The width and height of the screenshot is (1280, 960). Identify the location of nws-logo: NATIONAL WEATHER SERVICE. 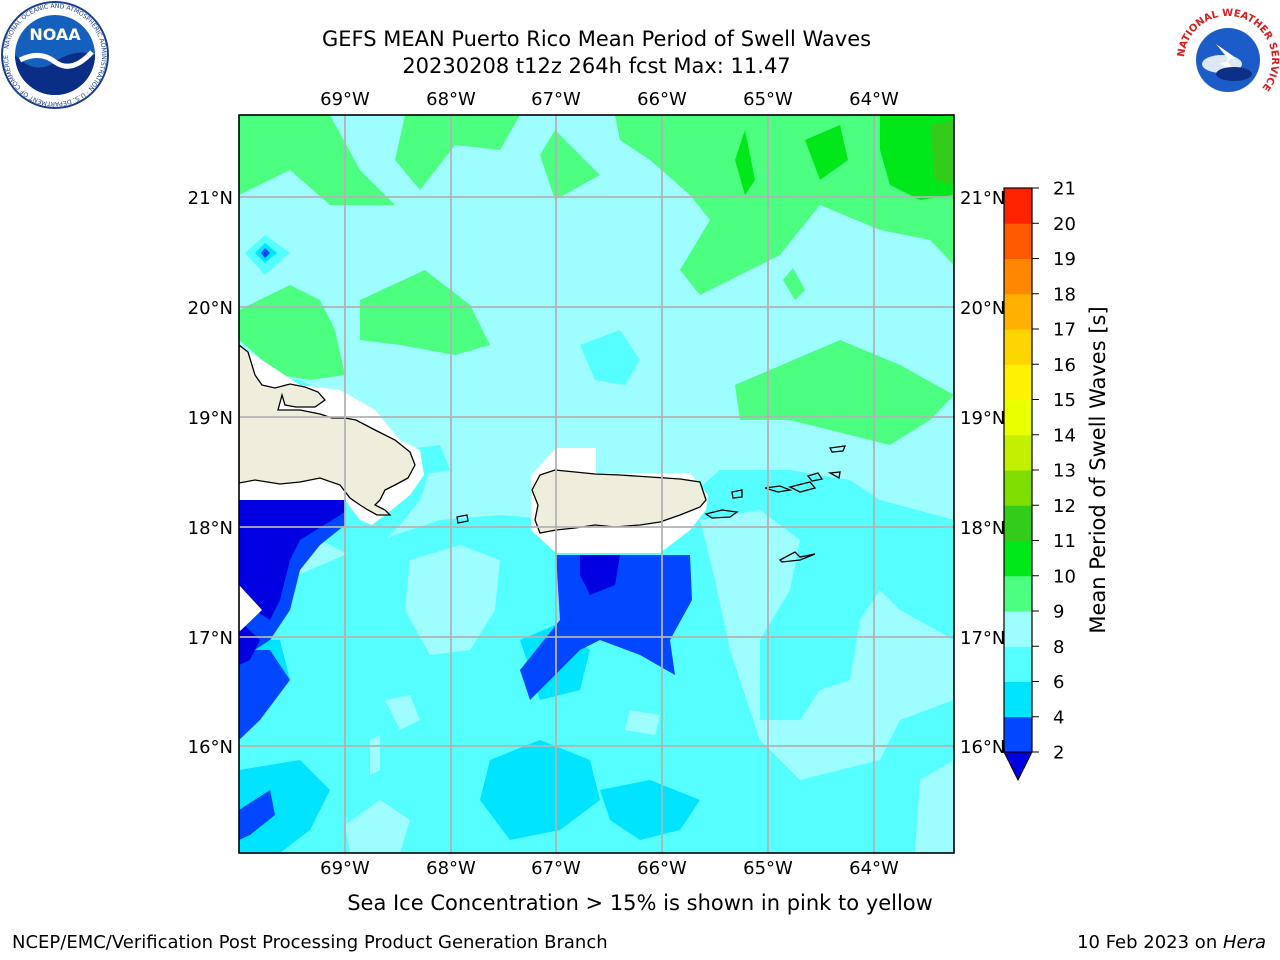
(1228, 59).